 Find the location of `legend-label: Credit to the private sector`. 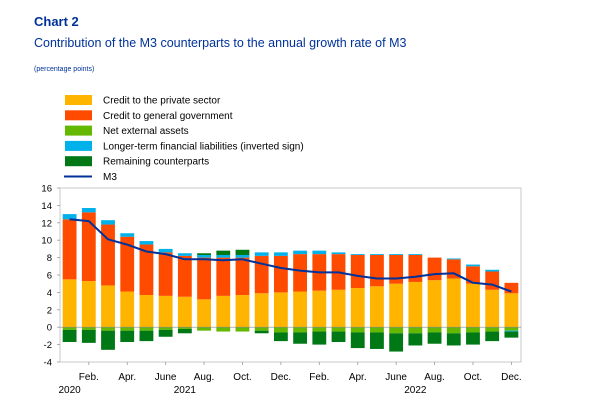

legend-label: Credit to the private sector is located at coordinates (162, 101).